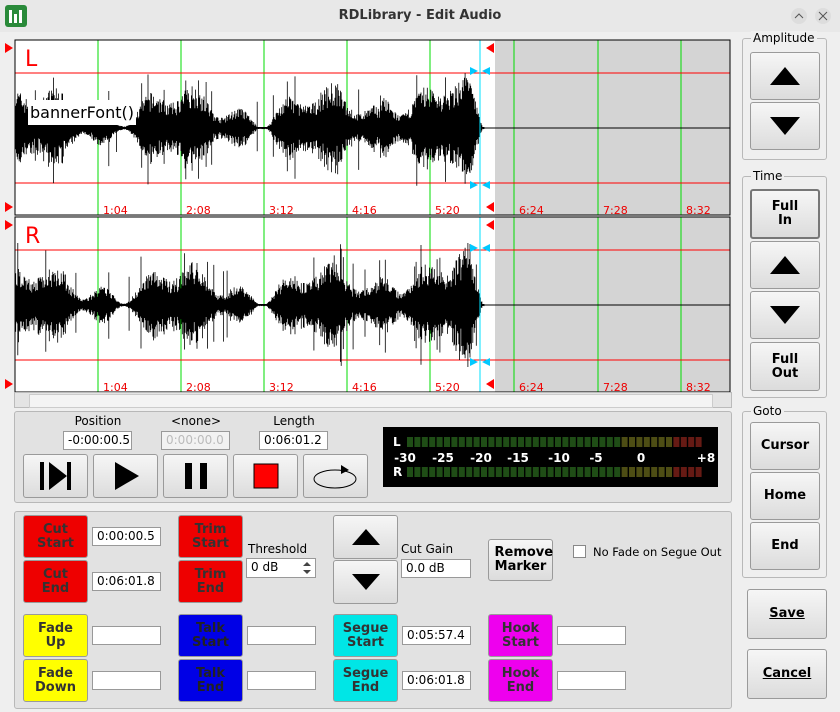 This screenshot has width=840, height=712. I want to click on hook-end-button: Hook End, so click(520, 680).